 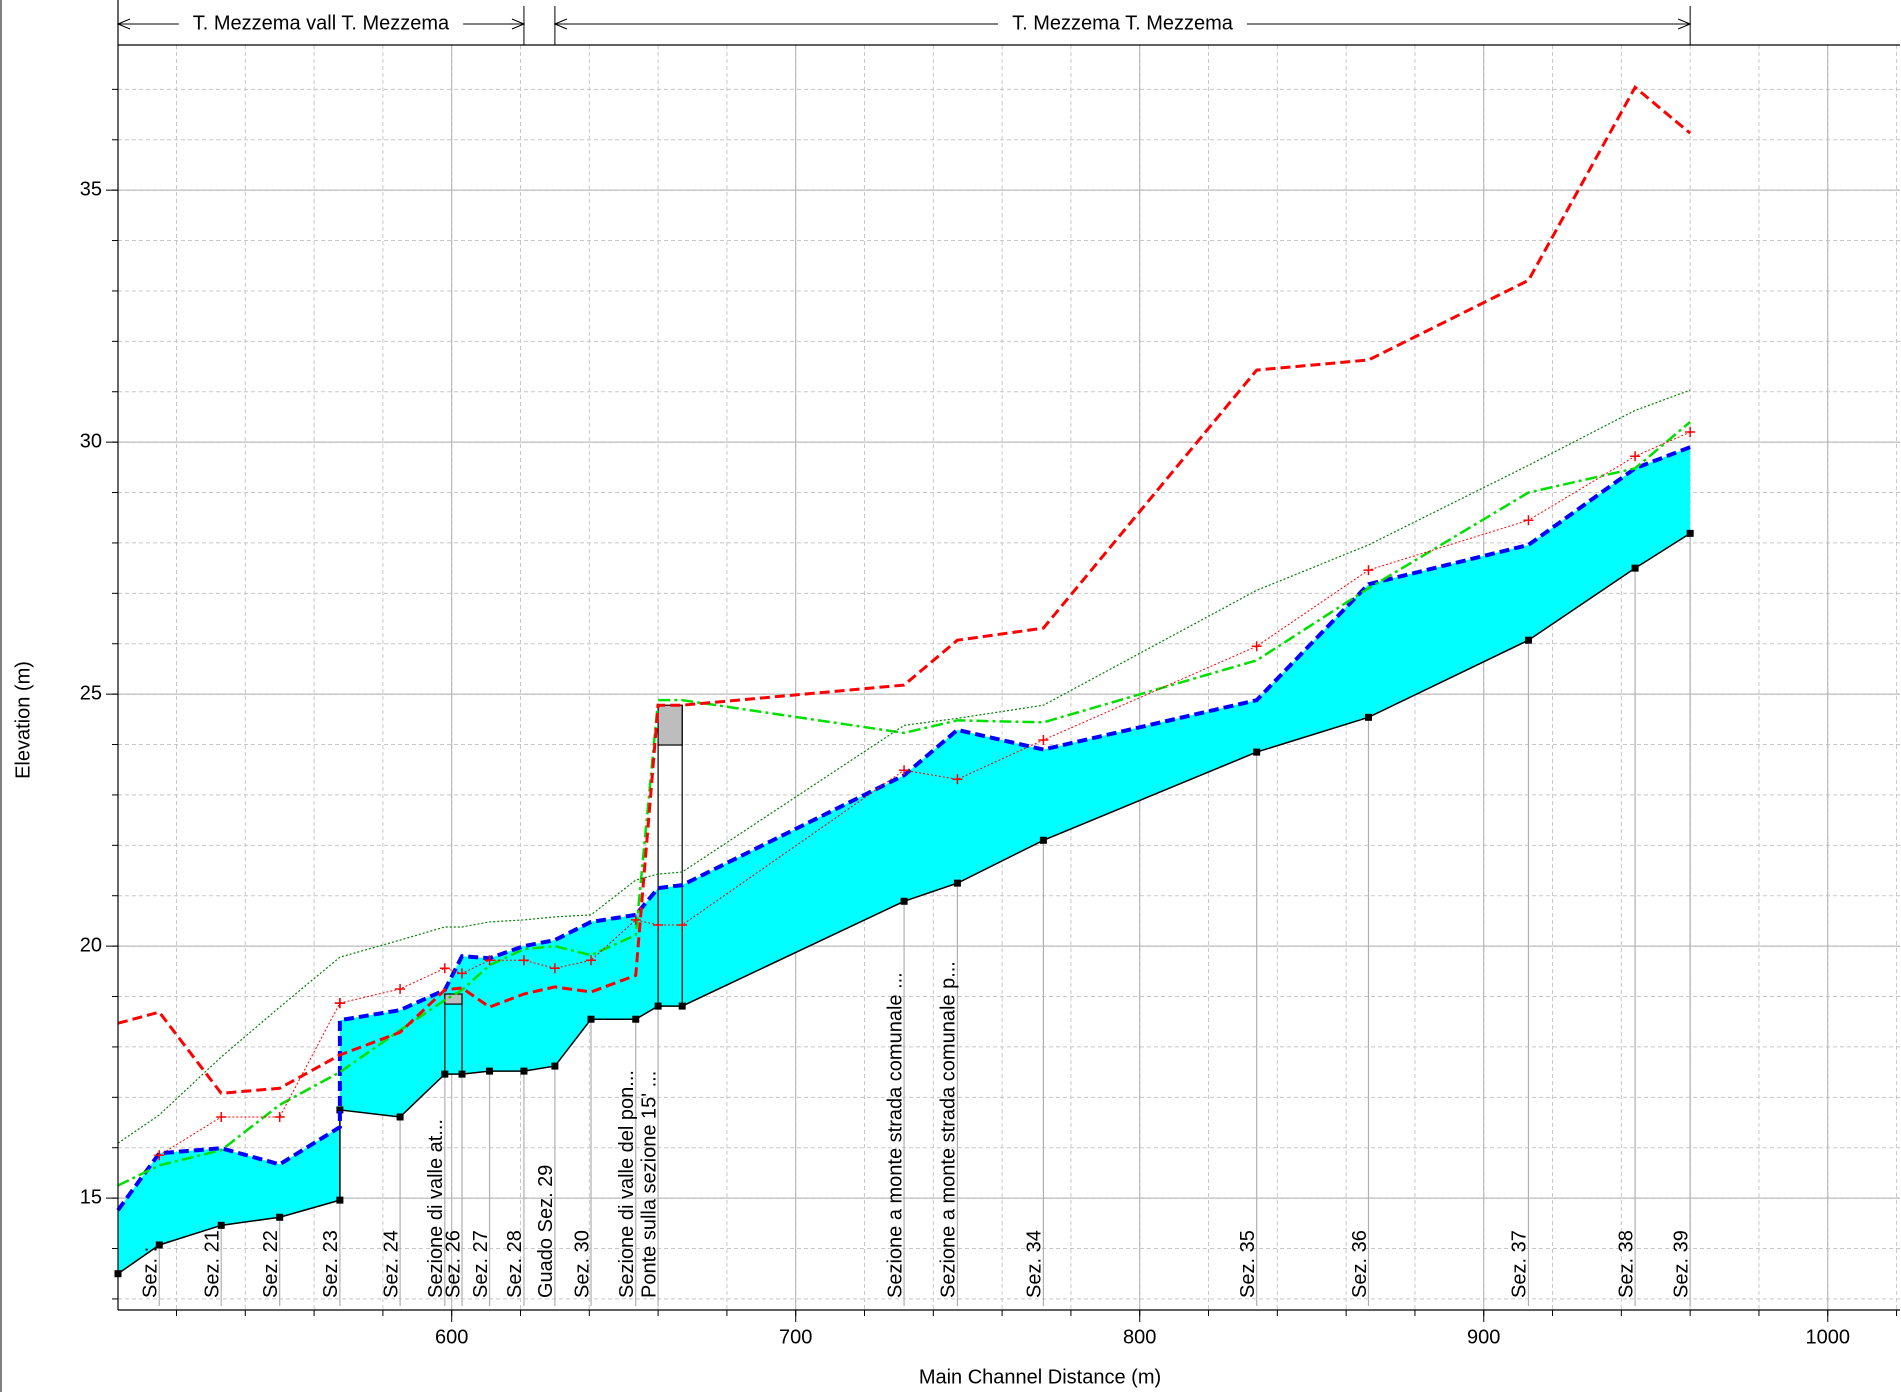 What do you see at coordinates (1035, 1264) in the screenshot?
I see `section-label: Sez. 34` at bounding box center [1035, 1264].